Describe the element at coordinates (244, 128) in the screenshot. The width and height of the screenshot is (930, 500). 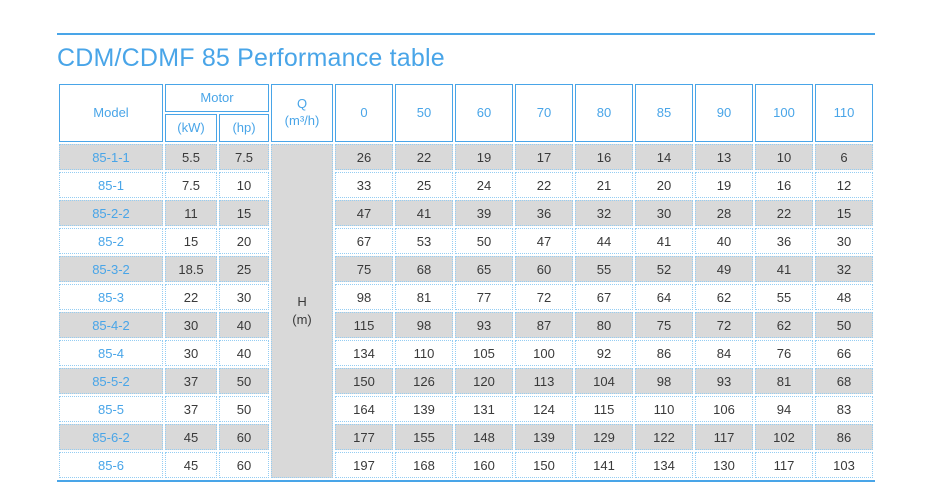
I see `header-motor-hp: (hp)` at that location.